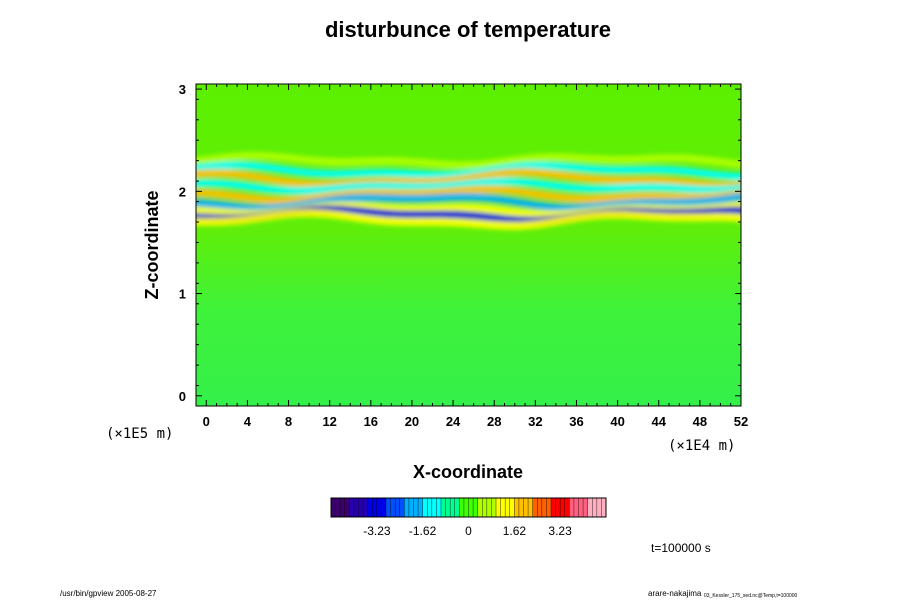  What do you see at coordinates (468, 29) in the screenshot?
I see `chart-title: disturbunce of temperature` at bounding box center [468, 29].